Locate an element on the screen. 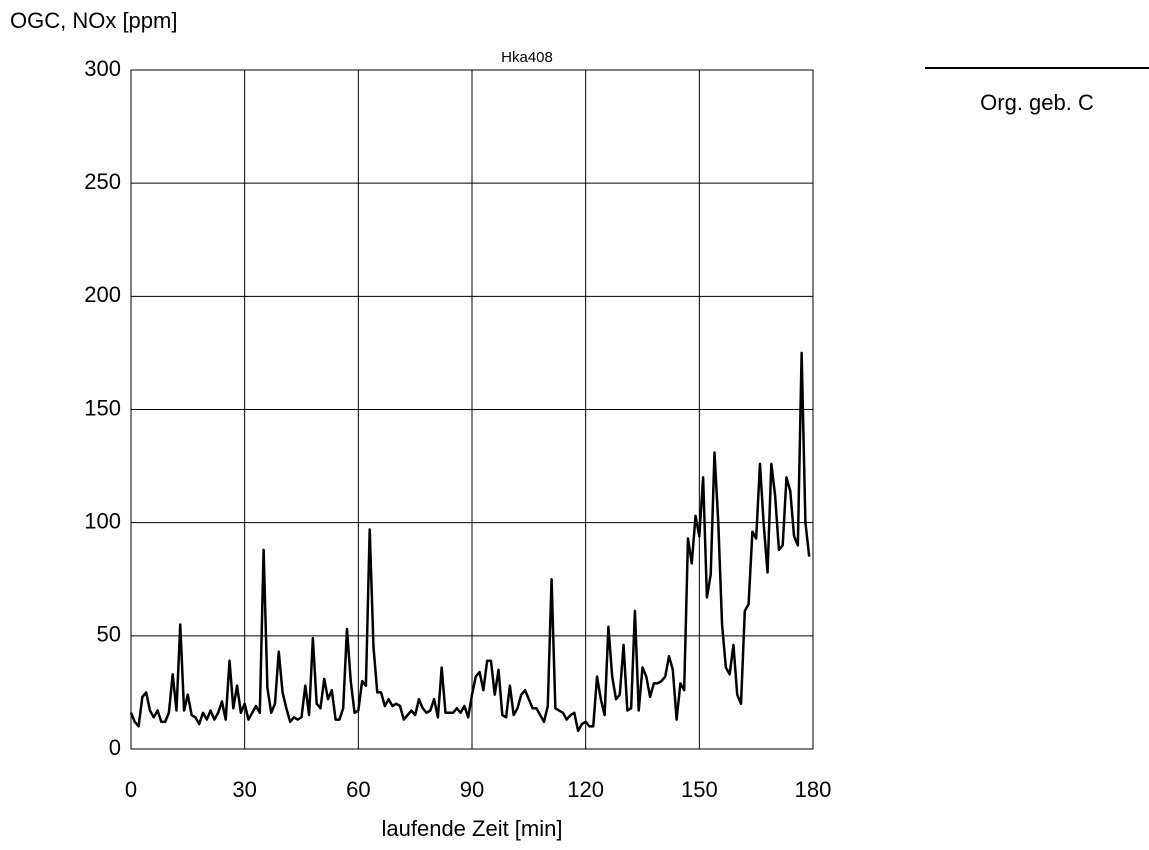  x-tick-label: 90 is located at coordinates (472, 789).